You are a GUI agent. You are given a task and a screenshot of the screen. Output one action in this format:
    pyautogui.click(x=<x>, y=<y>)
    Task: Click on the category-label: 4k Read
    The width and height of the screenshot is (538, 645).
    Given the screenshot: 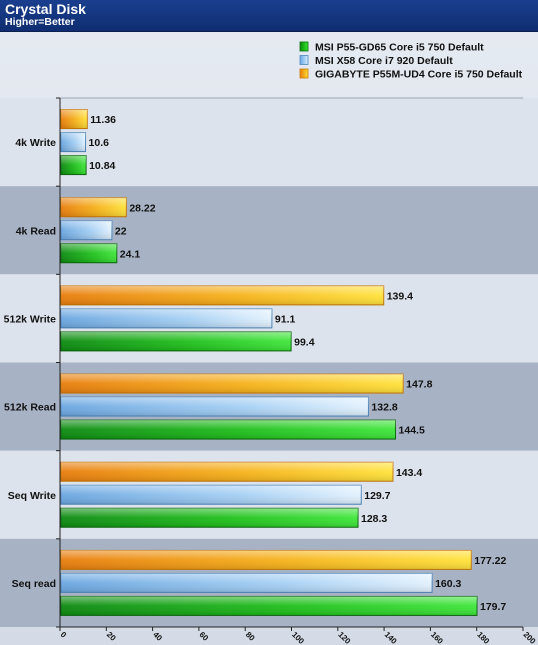 What is the action you would take?
    pyautogui.click(x=36, y=231)
    